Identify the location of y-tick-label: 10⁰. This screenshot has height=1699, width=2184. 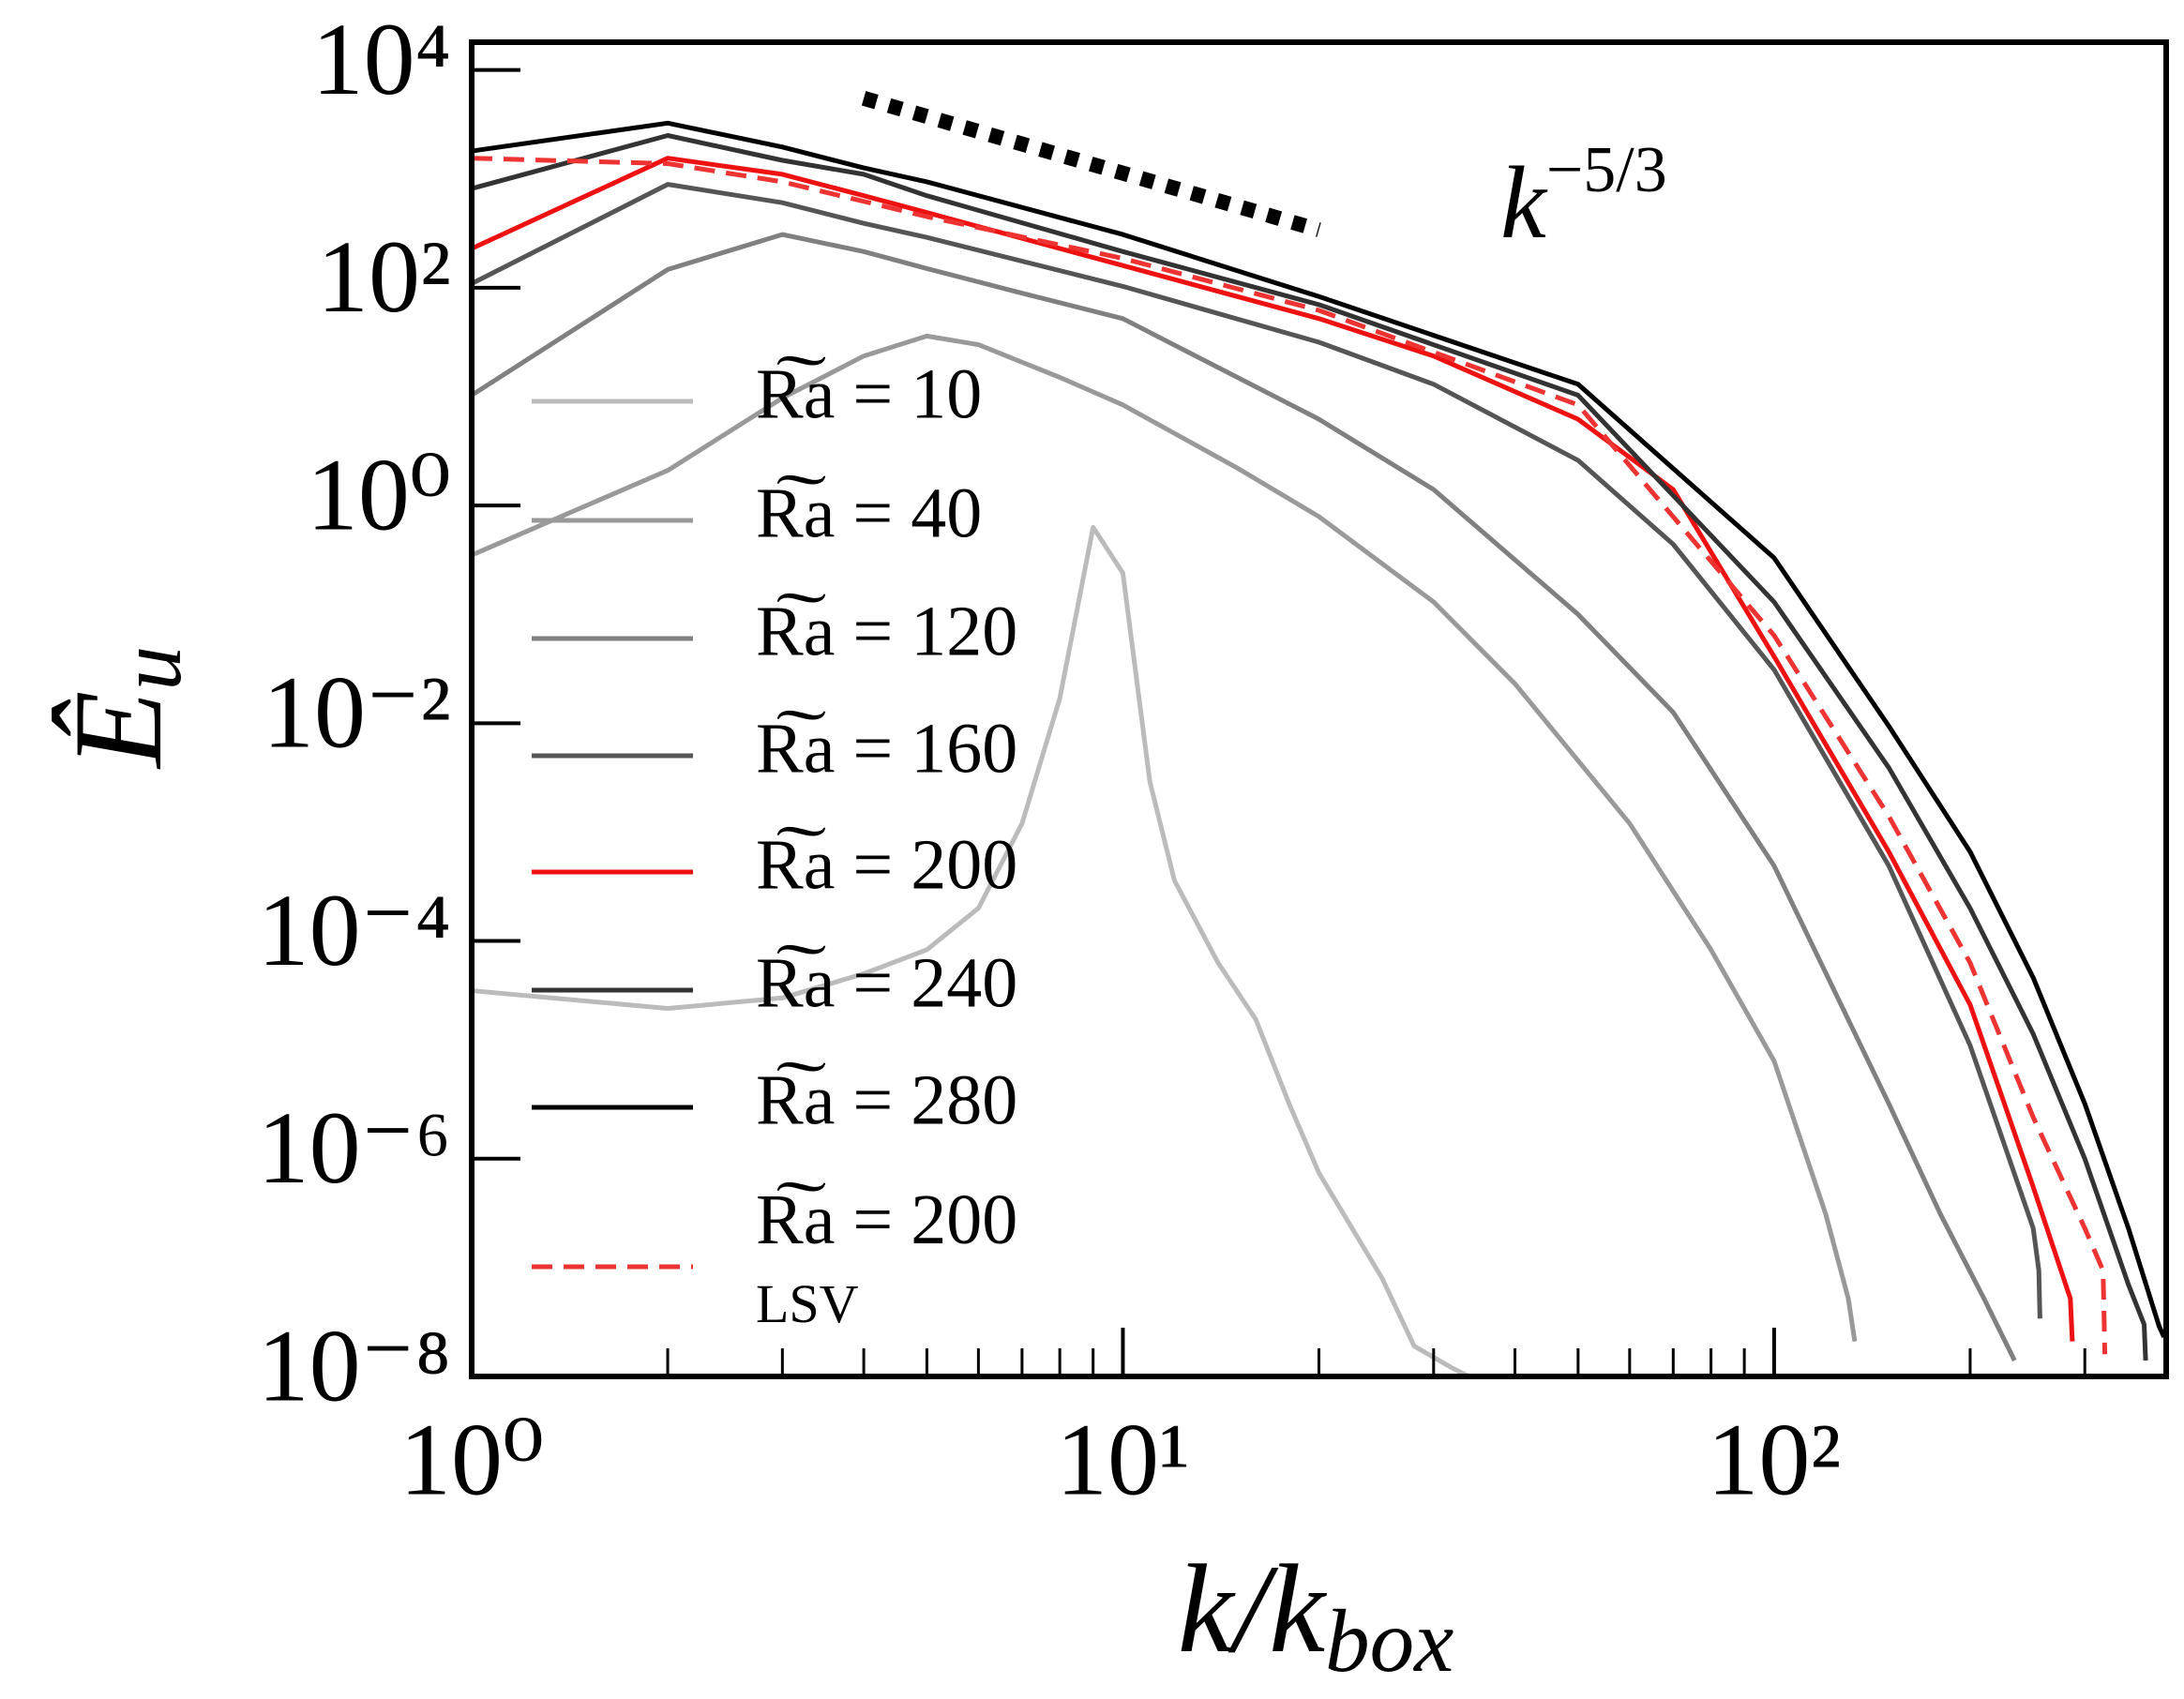
(379, 494).